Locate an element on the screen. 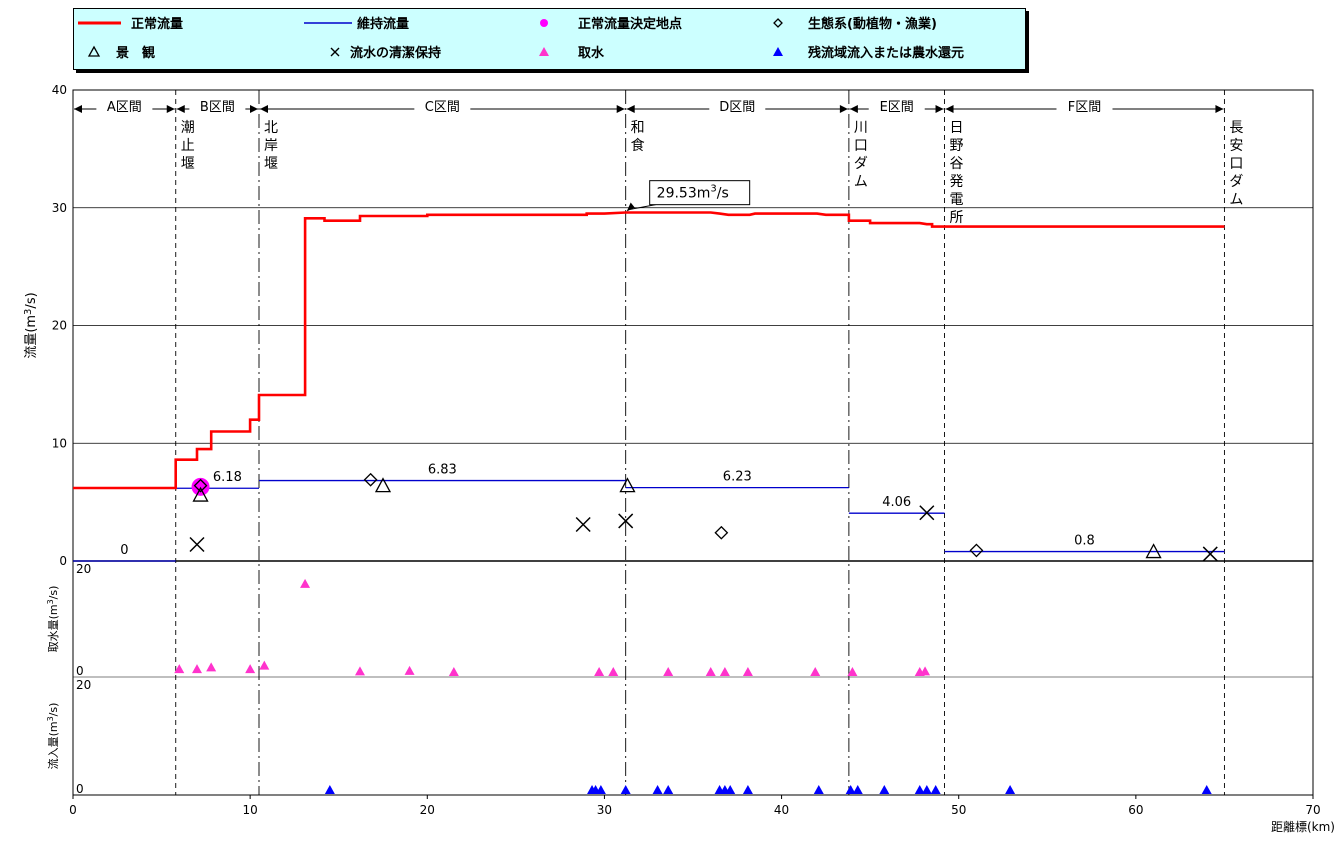 The width and height of the screenshot is (1340, 847). maintenance-flow-label: 4.06 is located at coordinates (896, 502).